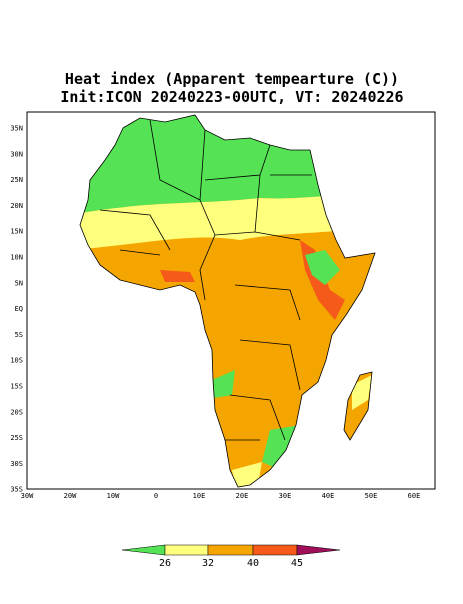  I want to click on lon-label: 60E, so click(414, 496).